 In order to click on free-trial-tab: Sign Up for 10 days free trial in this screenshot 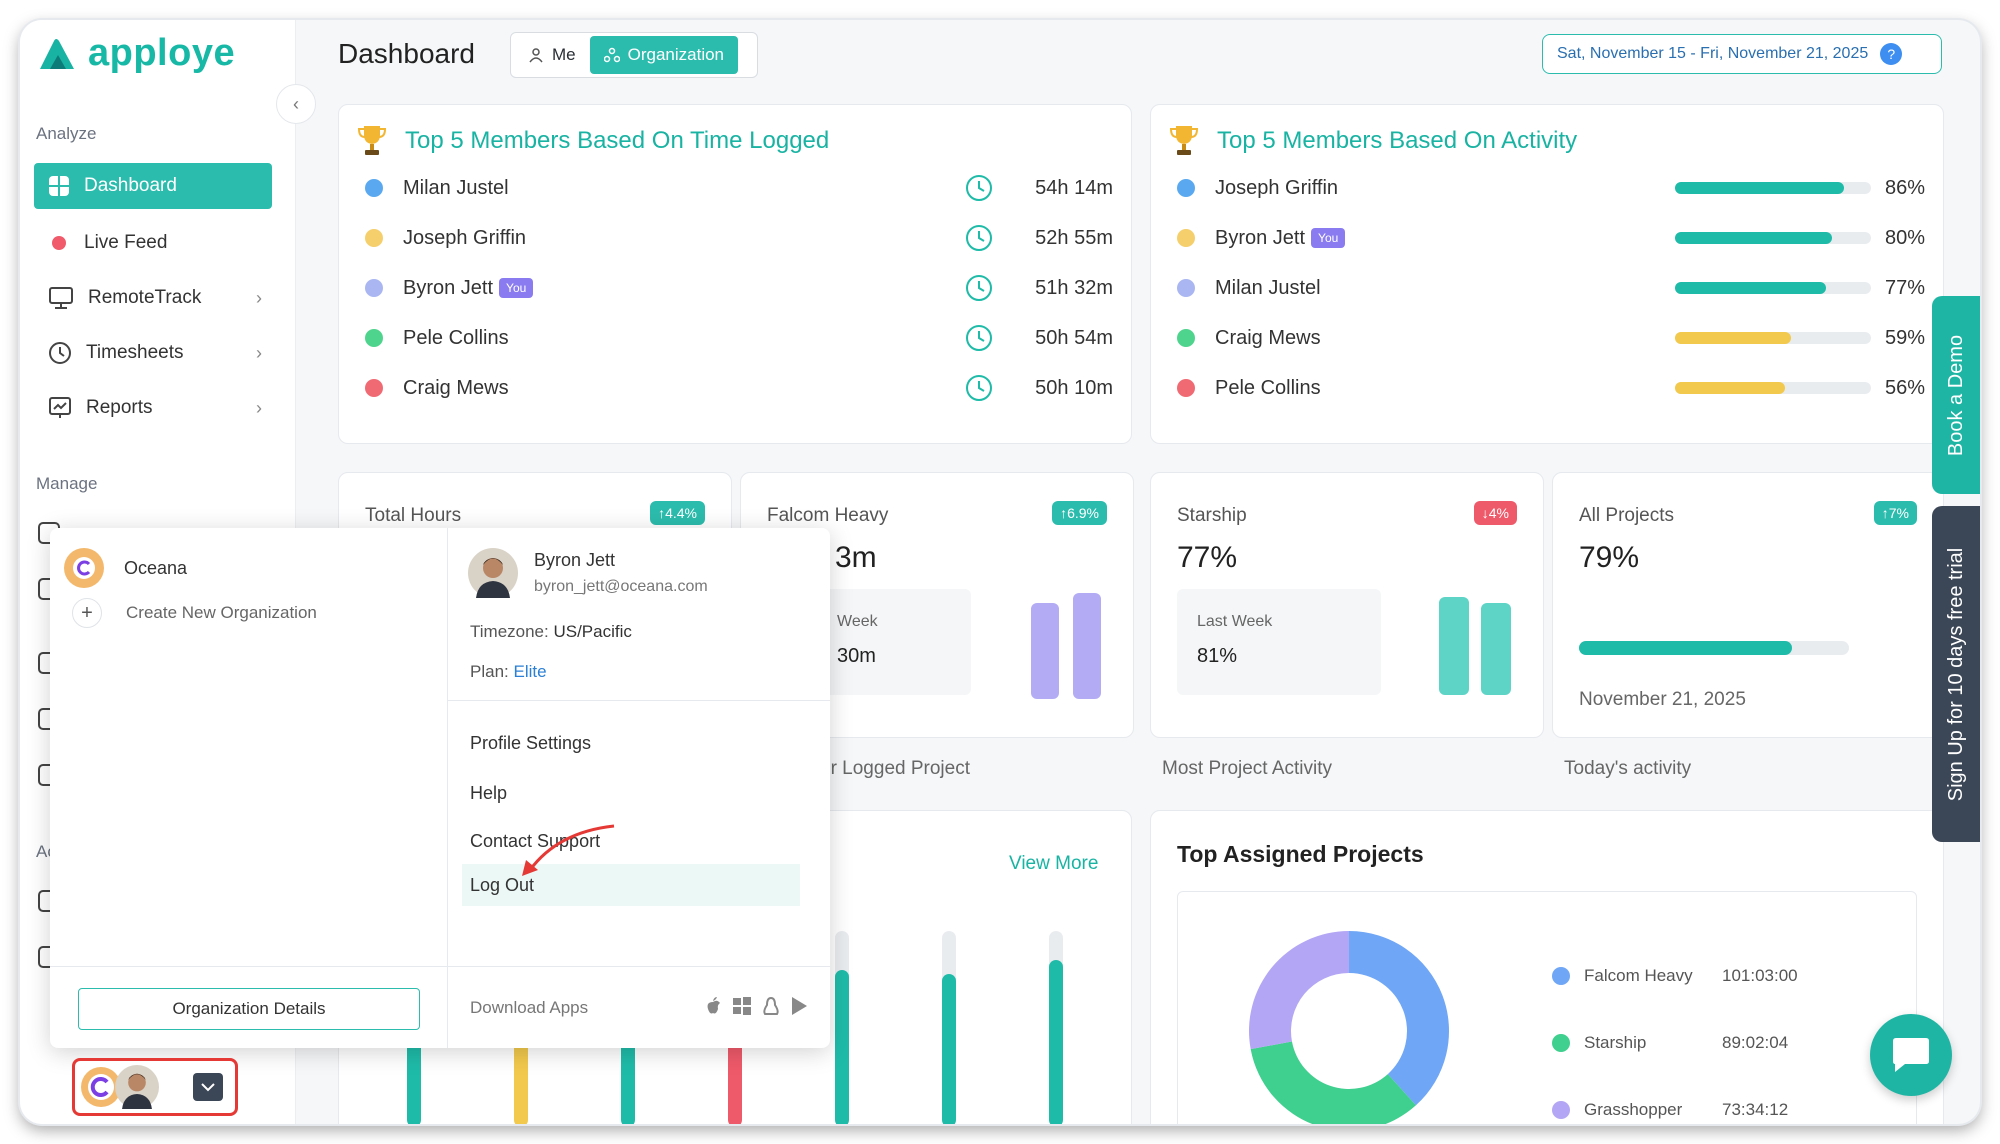, I will do `click(1956, 674)`.